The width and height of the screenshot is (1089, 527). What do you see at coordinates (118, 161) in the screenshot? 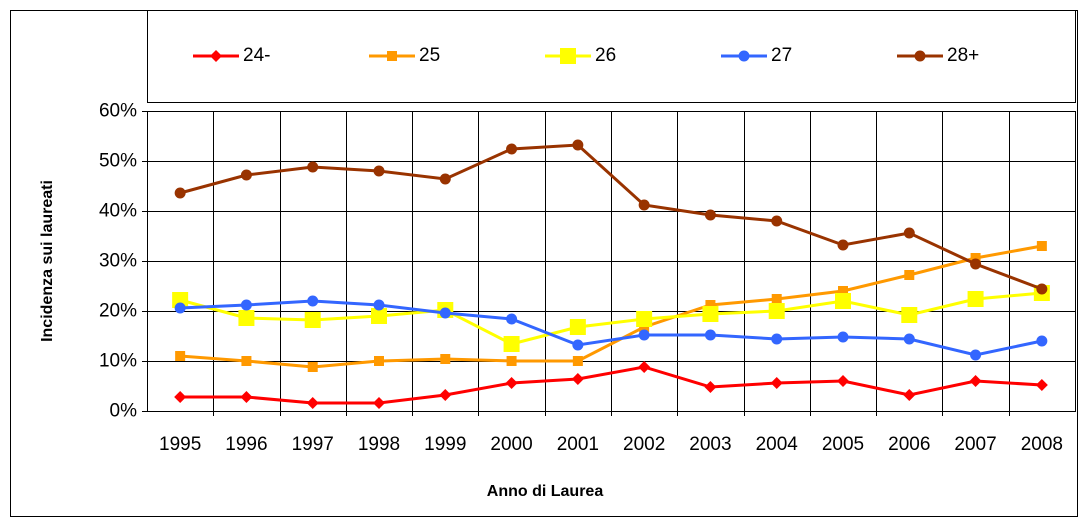
I see `y-tick-label: 50%` at bounding box center [118, 161].